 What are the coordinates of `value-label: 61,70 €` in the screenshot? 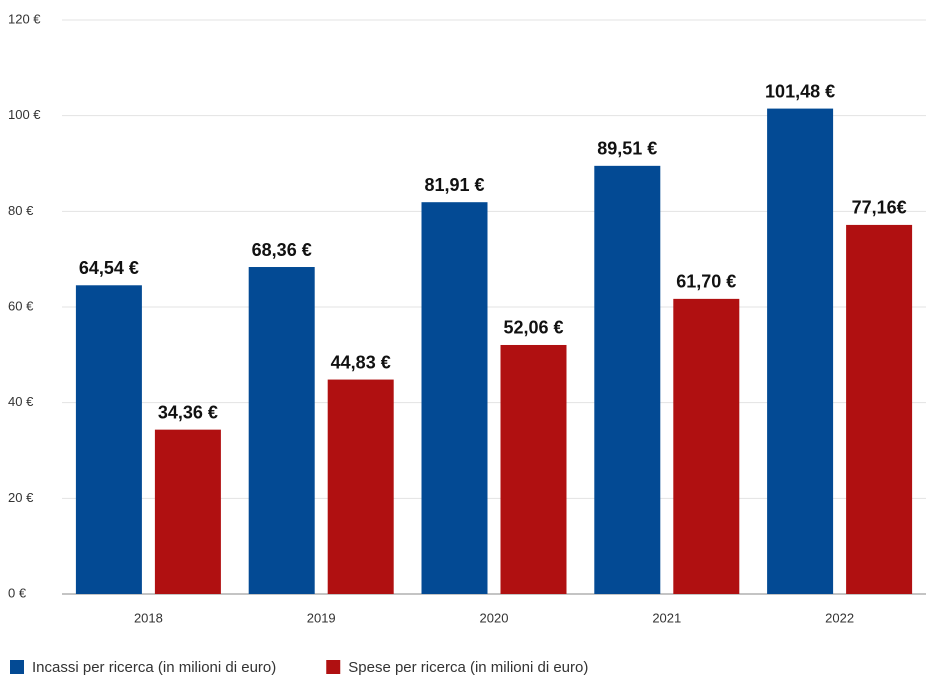 It's located at (706, 282).